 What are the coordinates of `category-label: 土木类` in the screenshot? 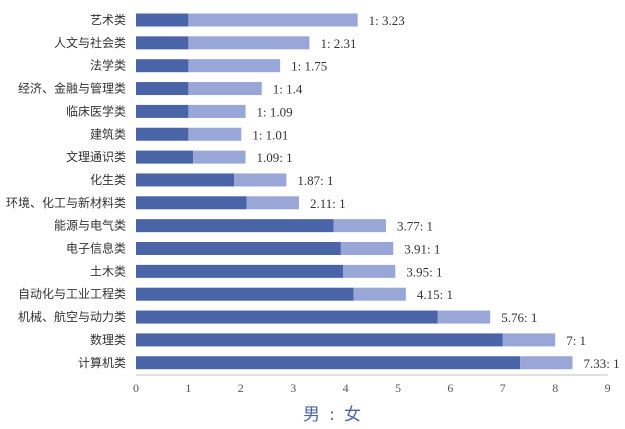 It's located at (108, 271).